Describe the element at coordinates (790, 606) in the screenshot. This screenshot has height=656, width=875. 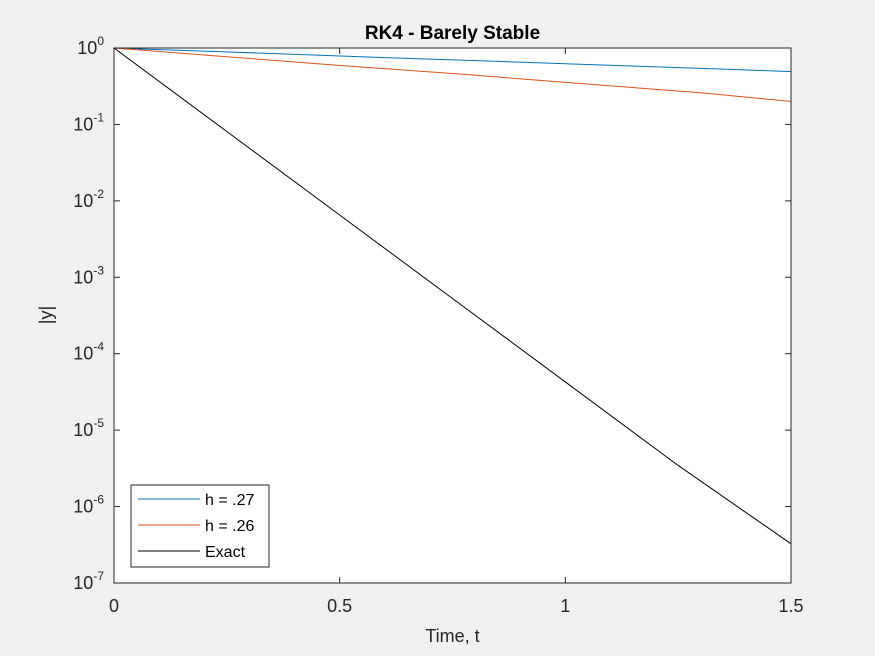
I see `x-tick-label: 1.5` at that location.